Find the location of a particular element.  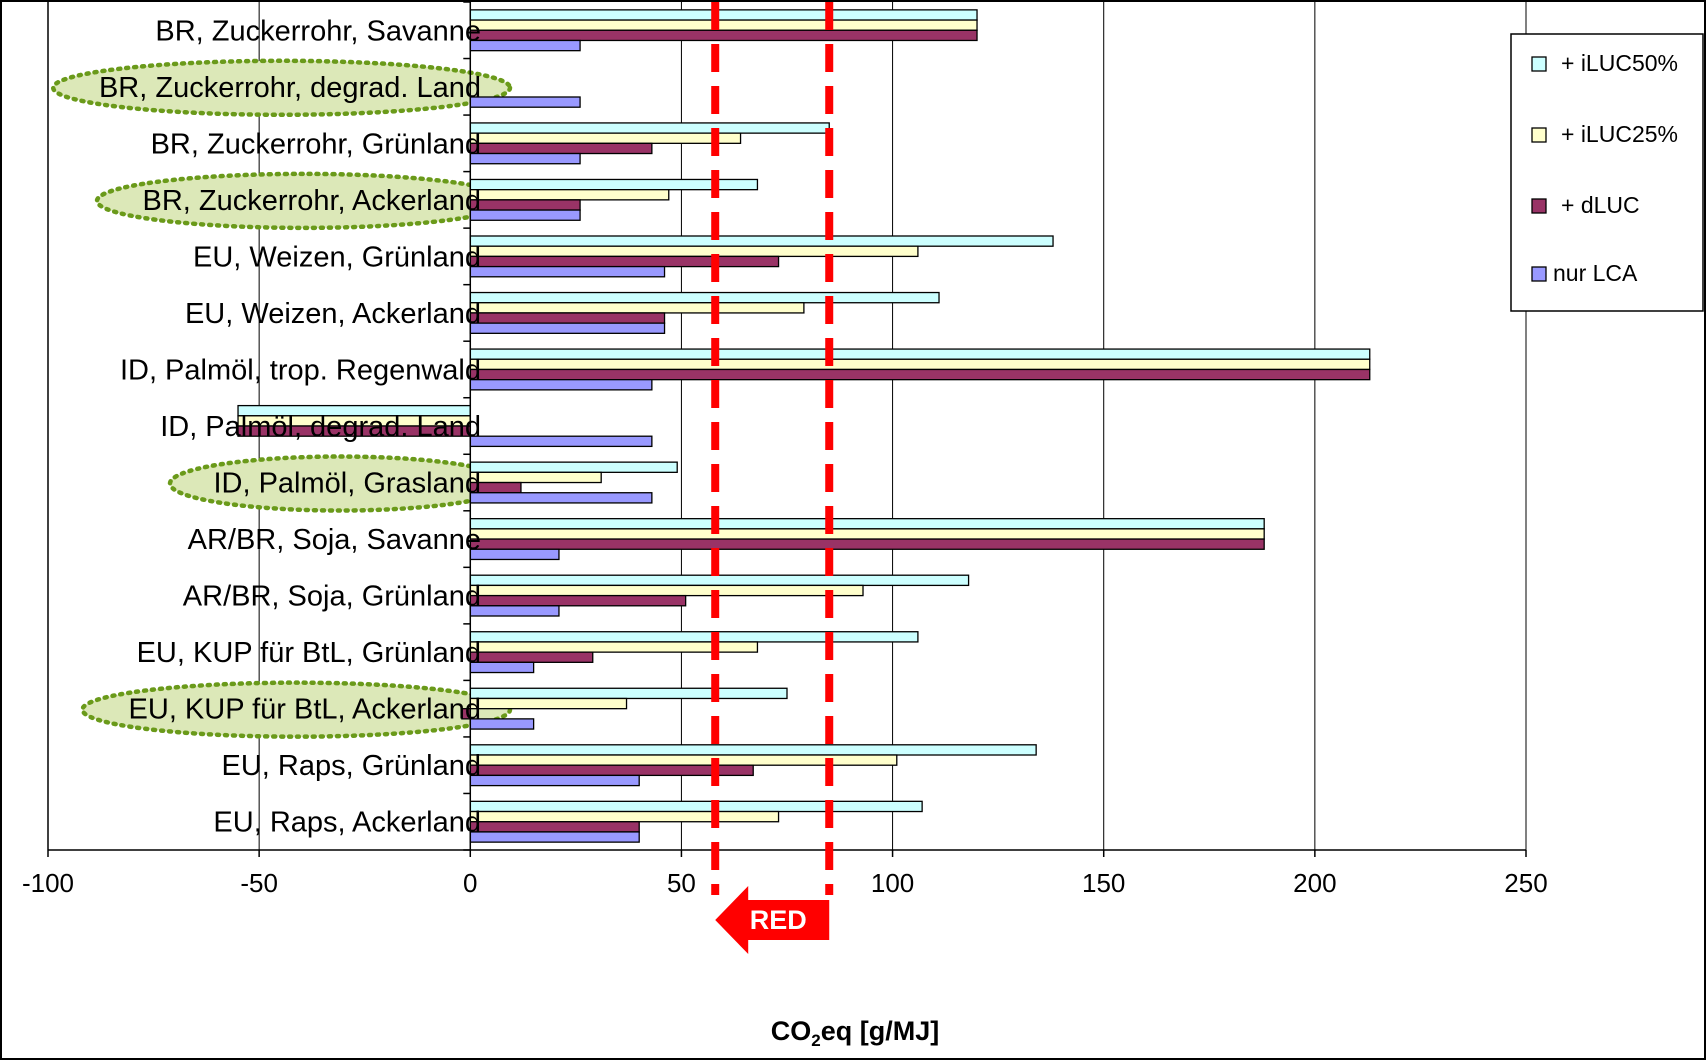

legend-label: + iLUC50% is located at coordinates (1619, 63).